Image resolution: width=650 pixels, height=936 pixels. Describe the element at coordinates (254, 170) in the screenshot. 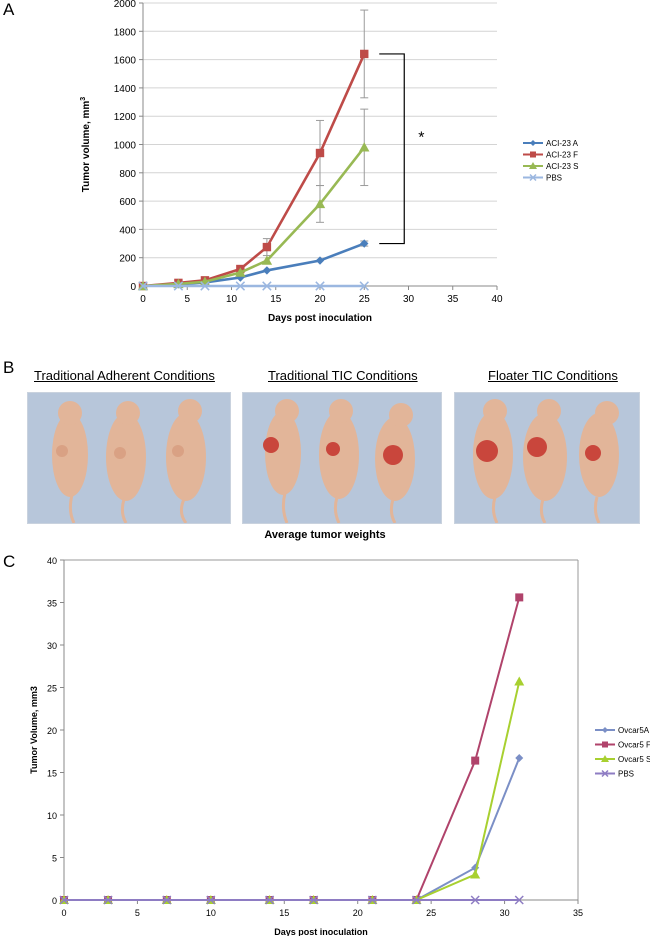

I see `series-line-aci-23-f` at that location.